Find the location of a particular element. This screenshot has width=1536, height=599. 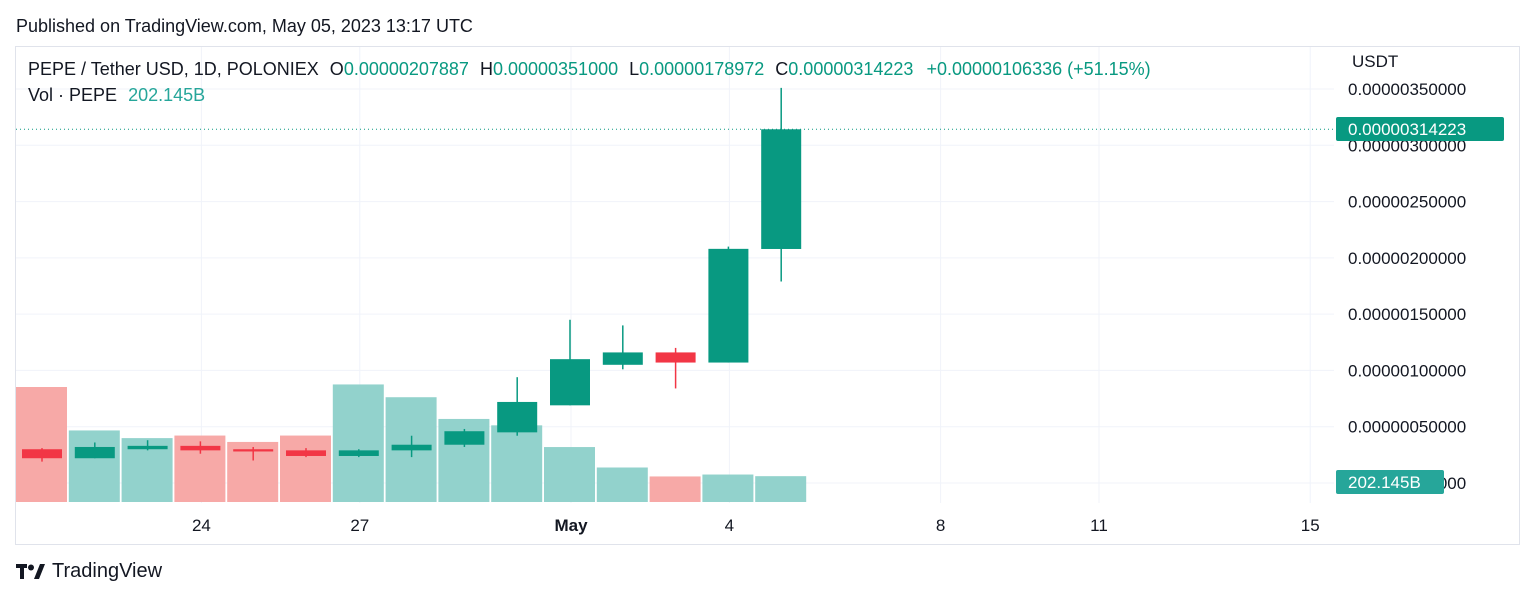

volume-label: Vol · PEPE is located at coordinates (73, 95).